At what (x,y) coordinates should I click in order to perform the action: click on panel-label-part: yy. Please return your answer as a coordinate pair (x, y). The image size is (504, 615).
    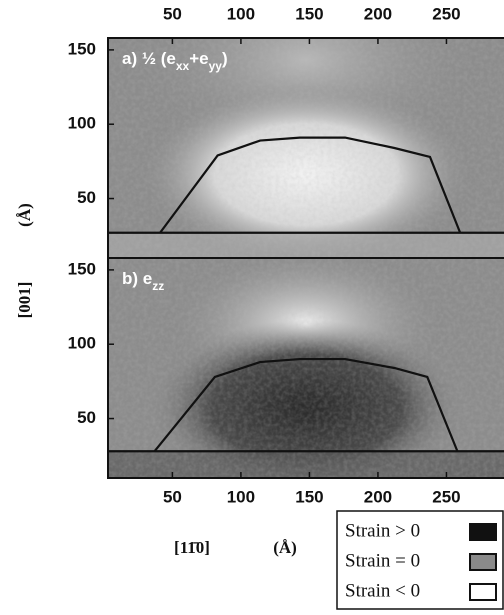
    Looking at the image, I should click on (216, 66).